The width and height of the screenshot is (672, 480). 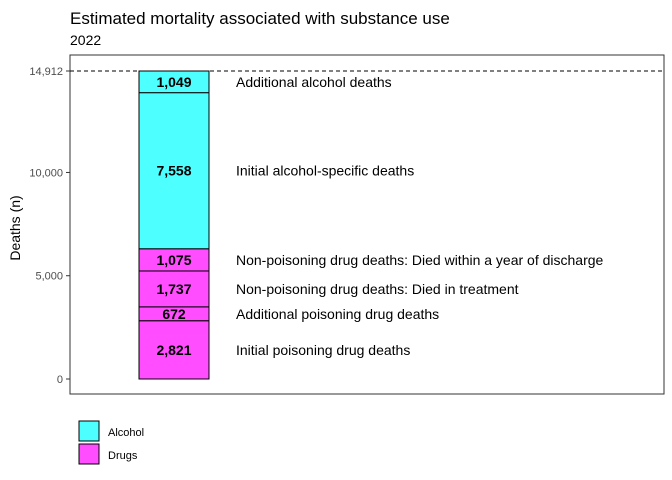 I want to click on legend-label-drugs: Drugs, so click(x=123, y=456).